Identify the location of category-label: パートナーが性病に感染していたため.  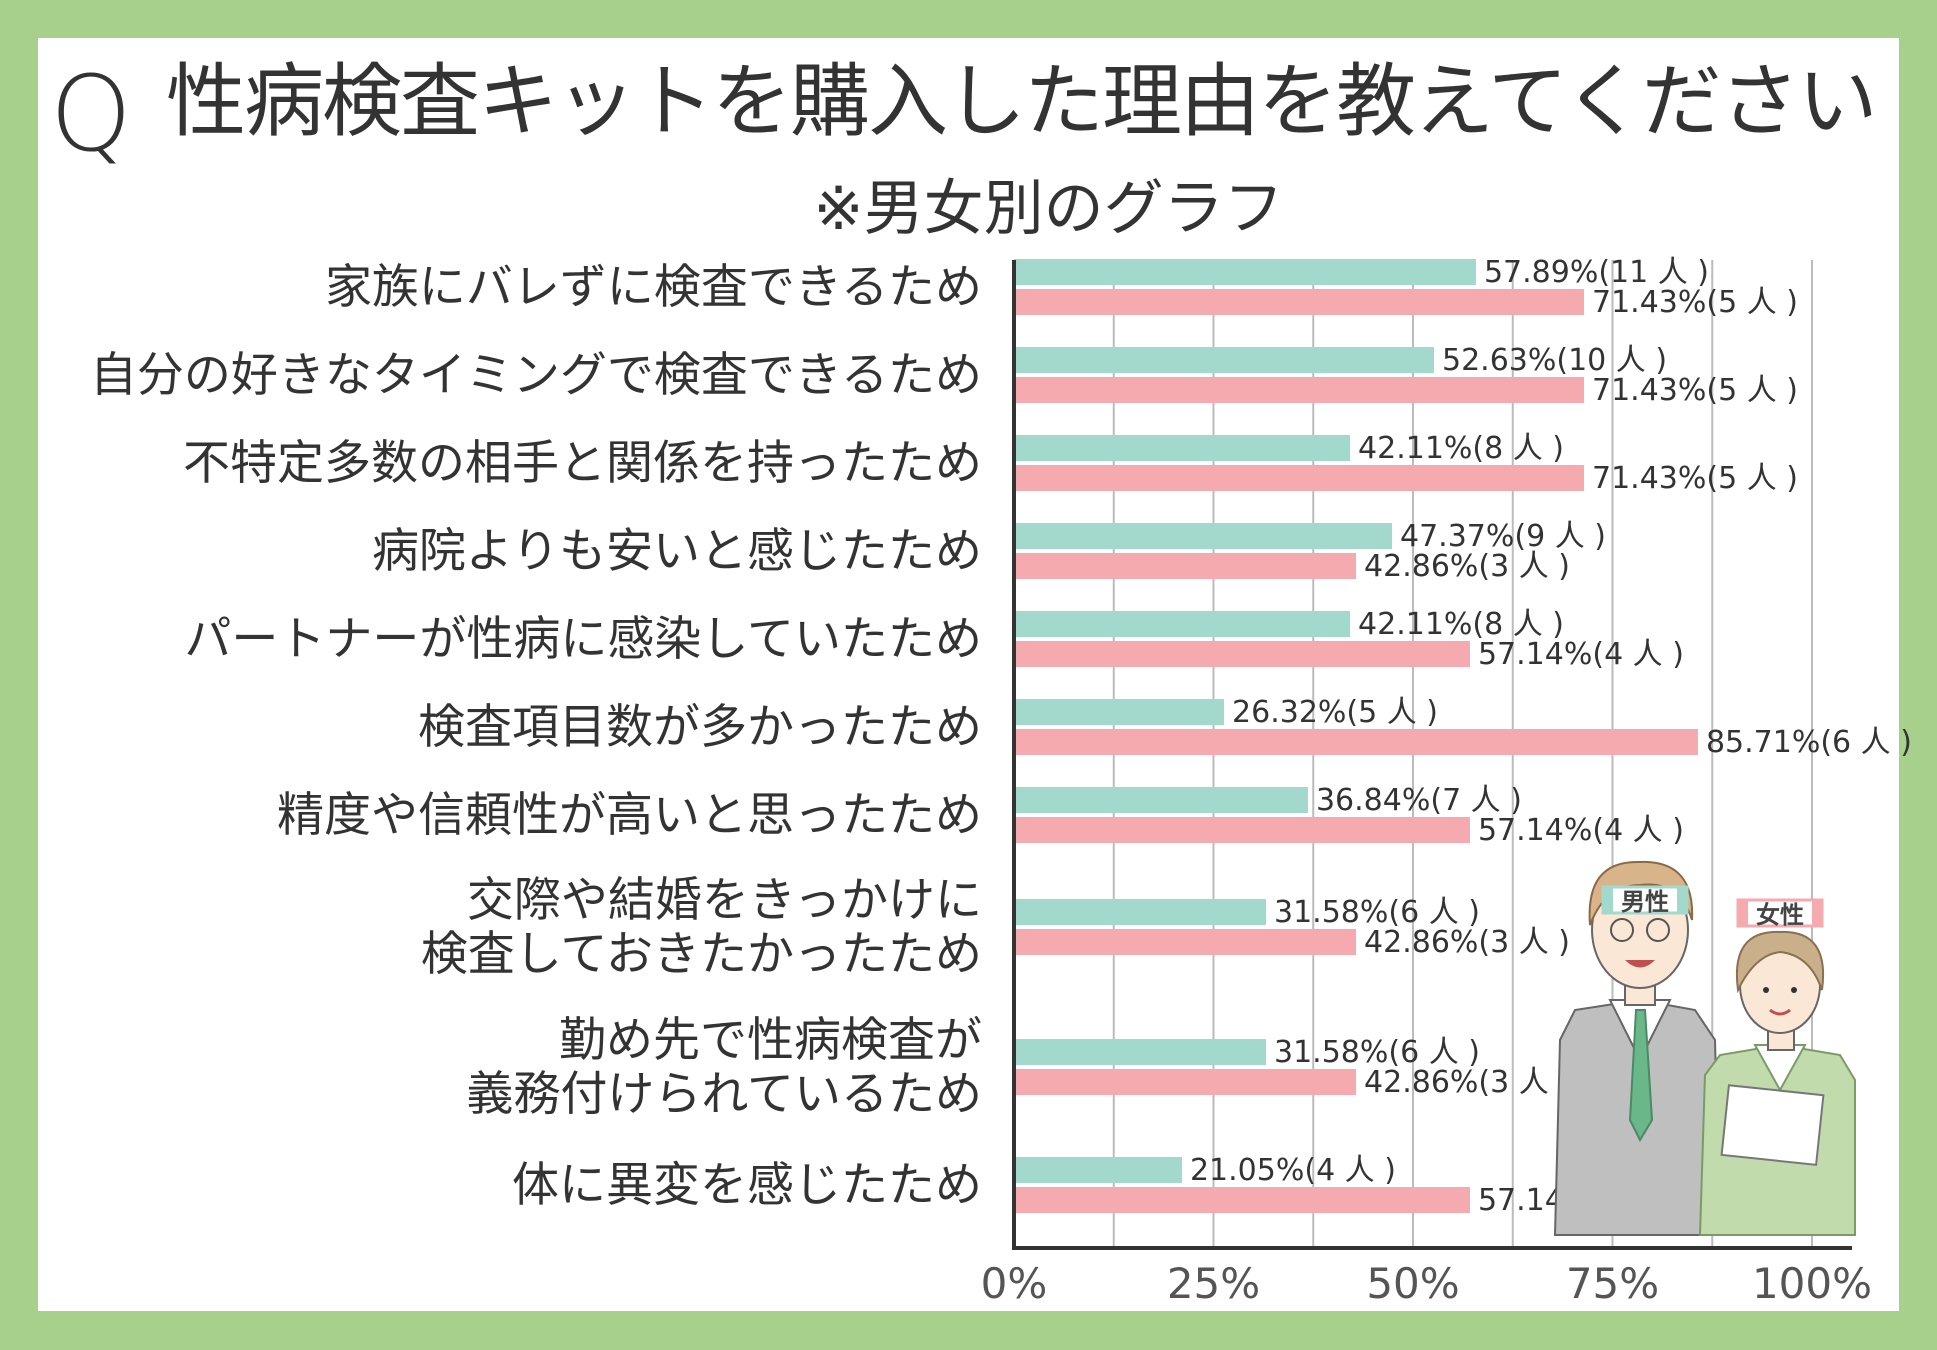
(583, 639).